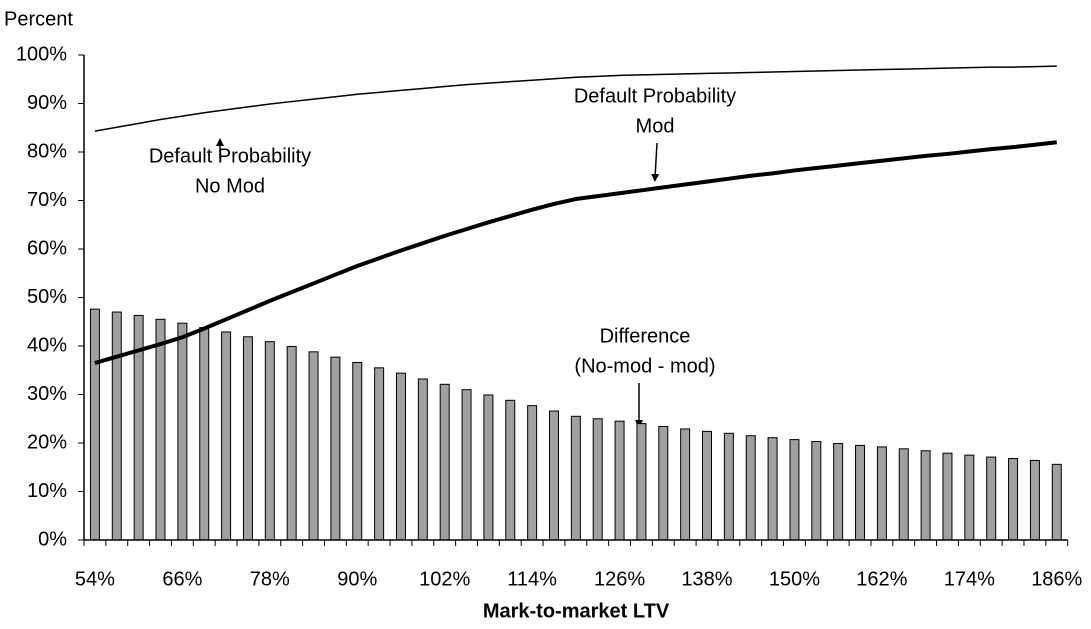 The width and height of the screenshot is (1091, 629). I want to click on x-tick-label: 78%, so click(270, 579).